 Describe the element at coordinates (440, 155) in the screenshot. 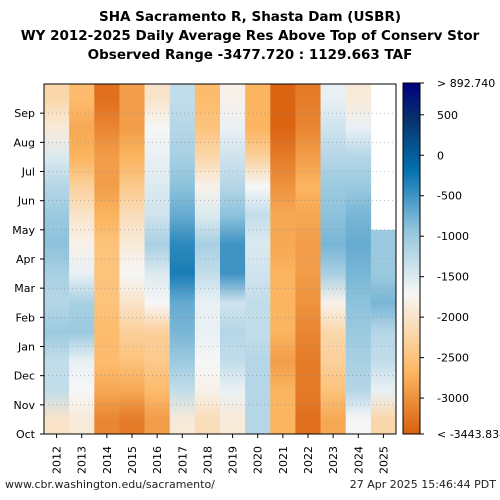

I see `colorbar-tick-label: 0` at that location.